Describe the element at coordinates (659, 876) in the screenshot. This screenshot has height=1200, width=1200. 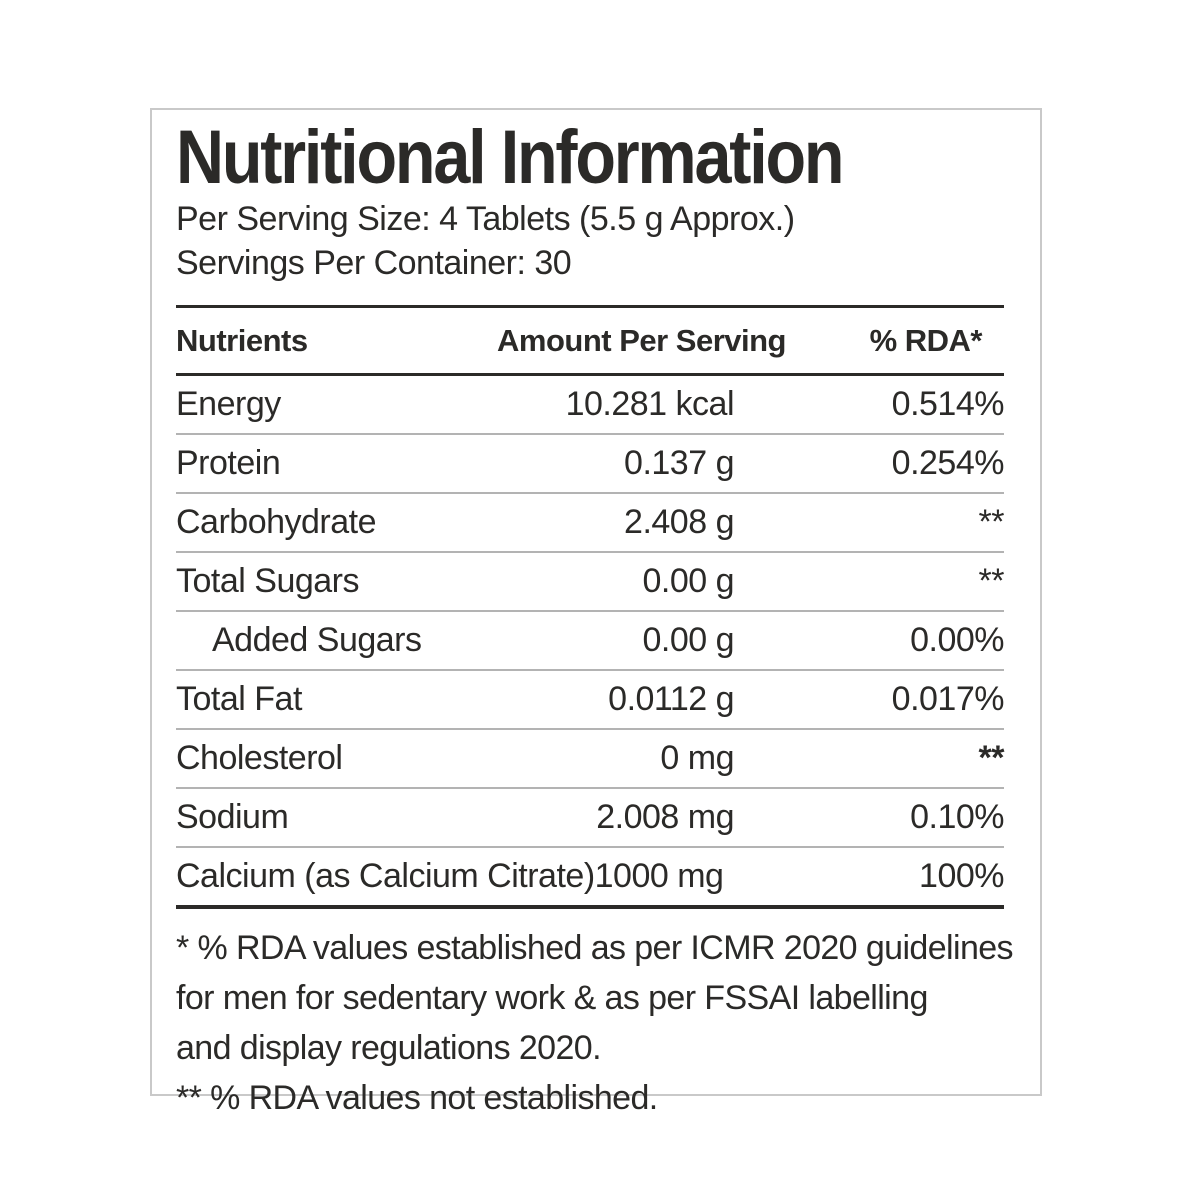
I see `nutrient-amount: 1000 mg` at that location.